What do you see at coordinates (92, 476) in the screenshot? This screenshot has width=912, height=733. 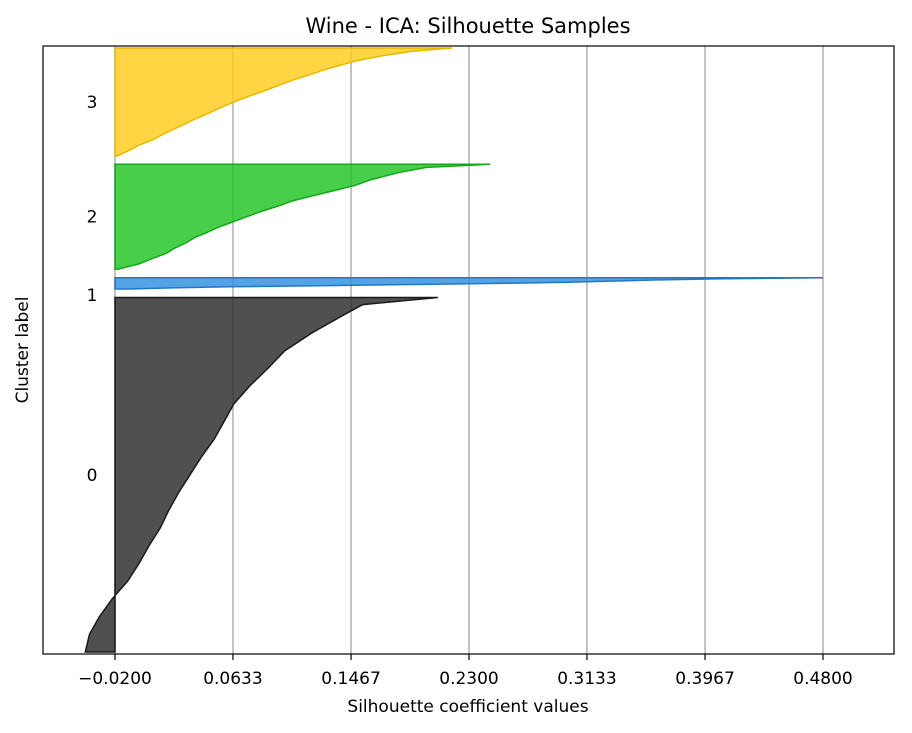 I see `cluster-0-label: 0` at bounding box center [92, 476].